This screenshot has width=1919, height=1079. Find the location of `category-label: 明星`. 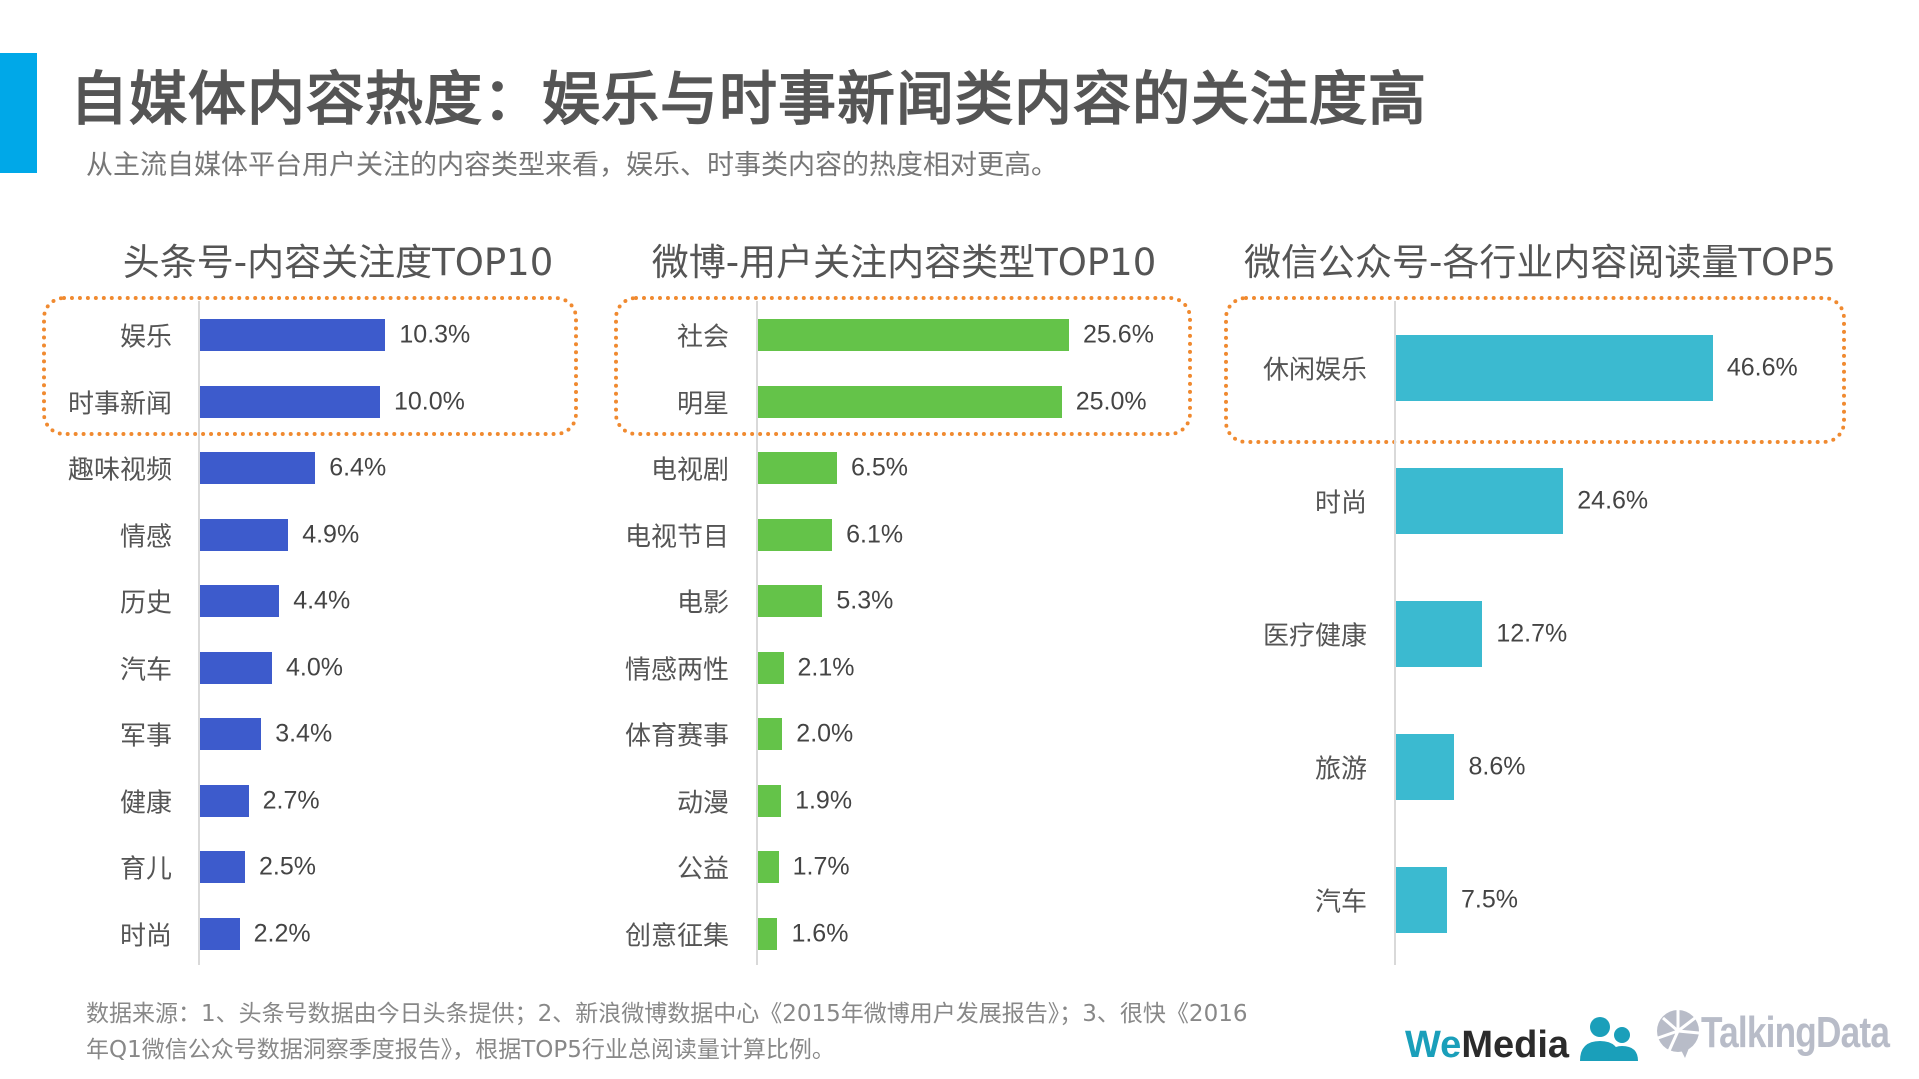

category-label: 明星 is located at coordinates (702, 404).